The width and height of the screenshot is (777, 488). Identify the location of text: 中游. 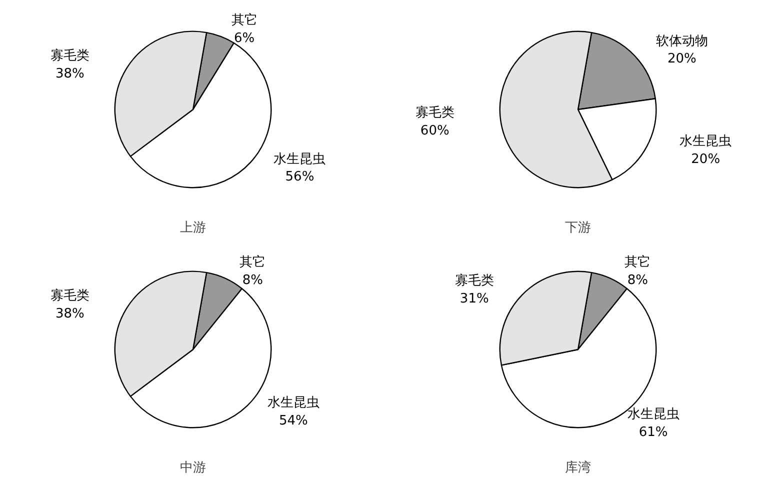
(193, 468).